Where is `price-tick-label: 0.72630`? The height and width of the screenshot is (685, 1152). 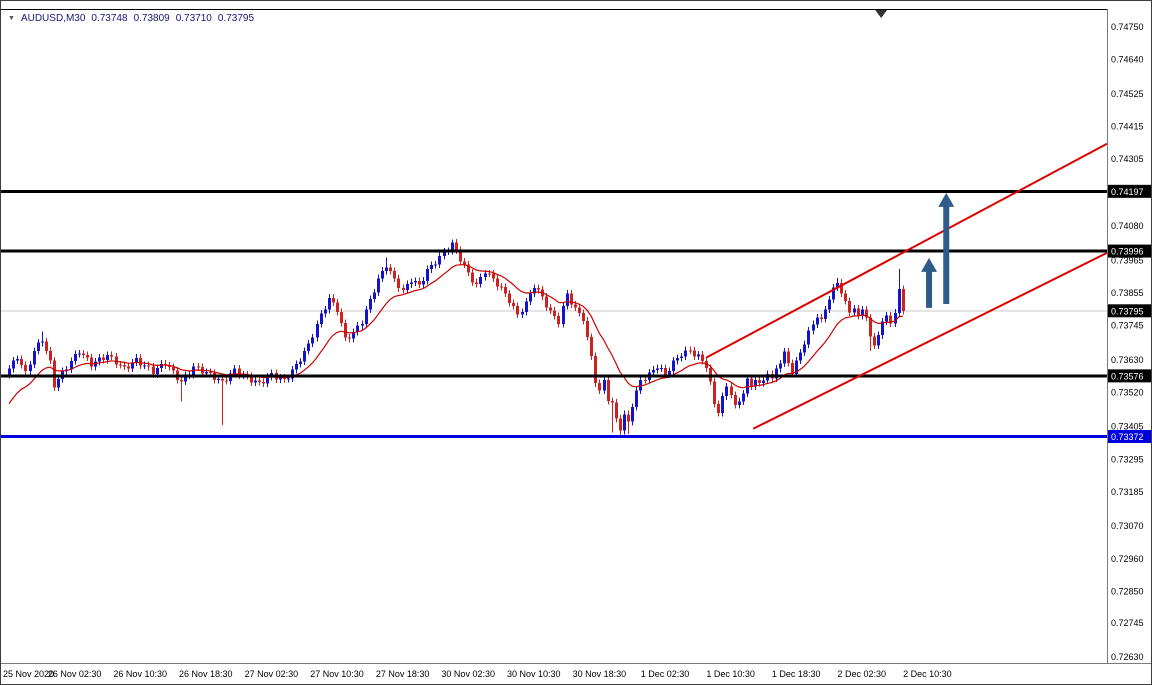
price-tick-label: 0.72630 is located at coordinates (1127, 657).